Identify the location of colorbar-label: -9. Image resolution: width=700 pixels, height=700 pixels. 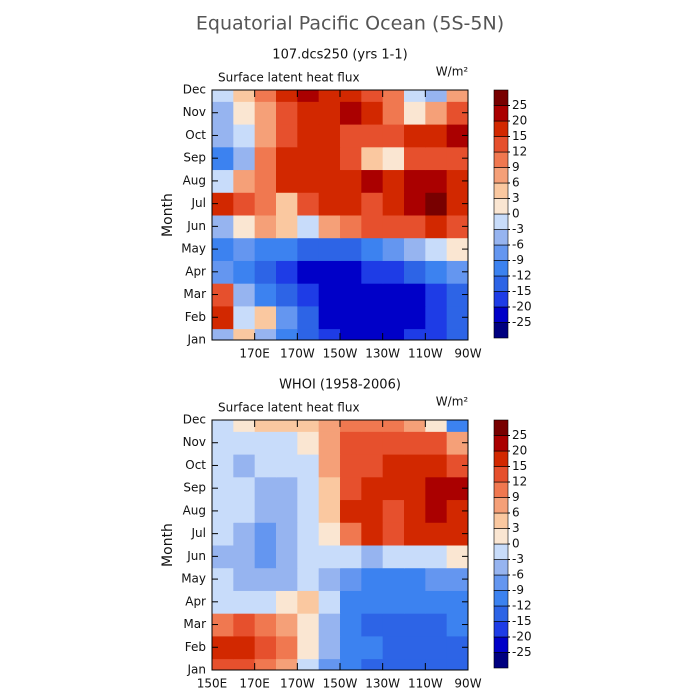
(518, 590).